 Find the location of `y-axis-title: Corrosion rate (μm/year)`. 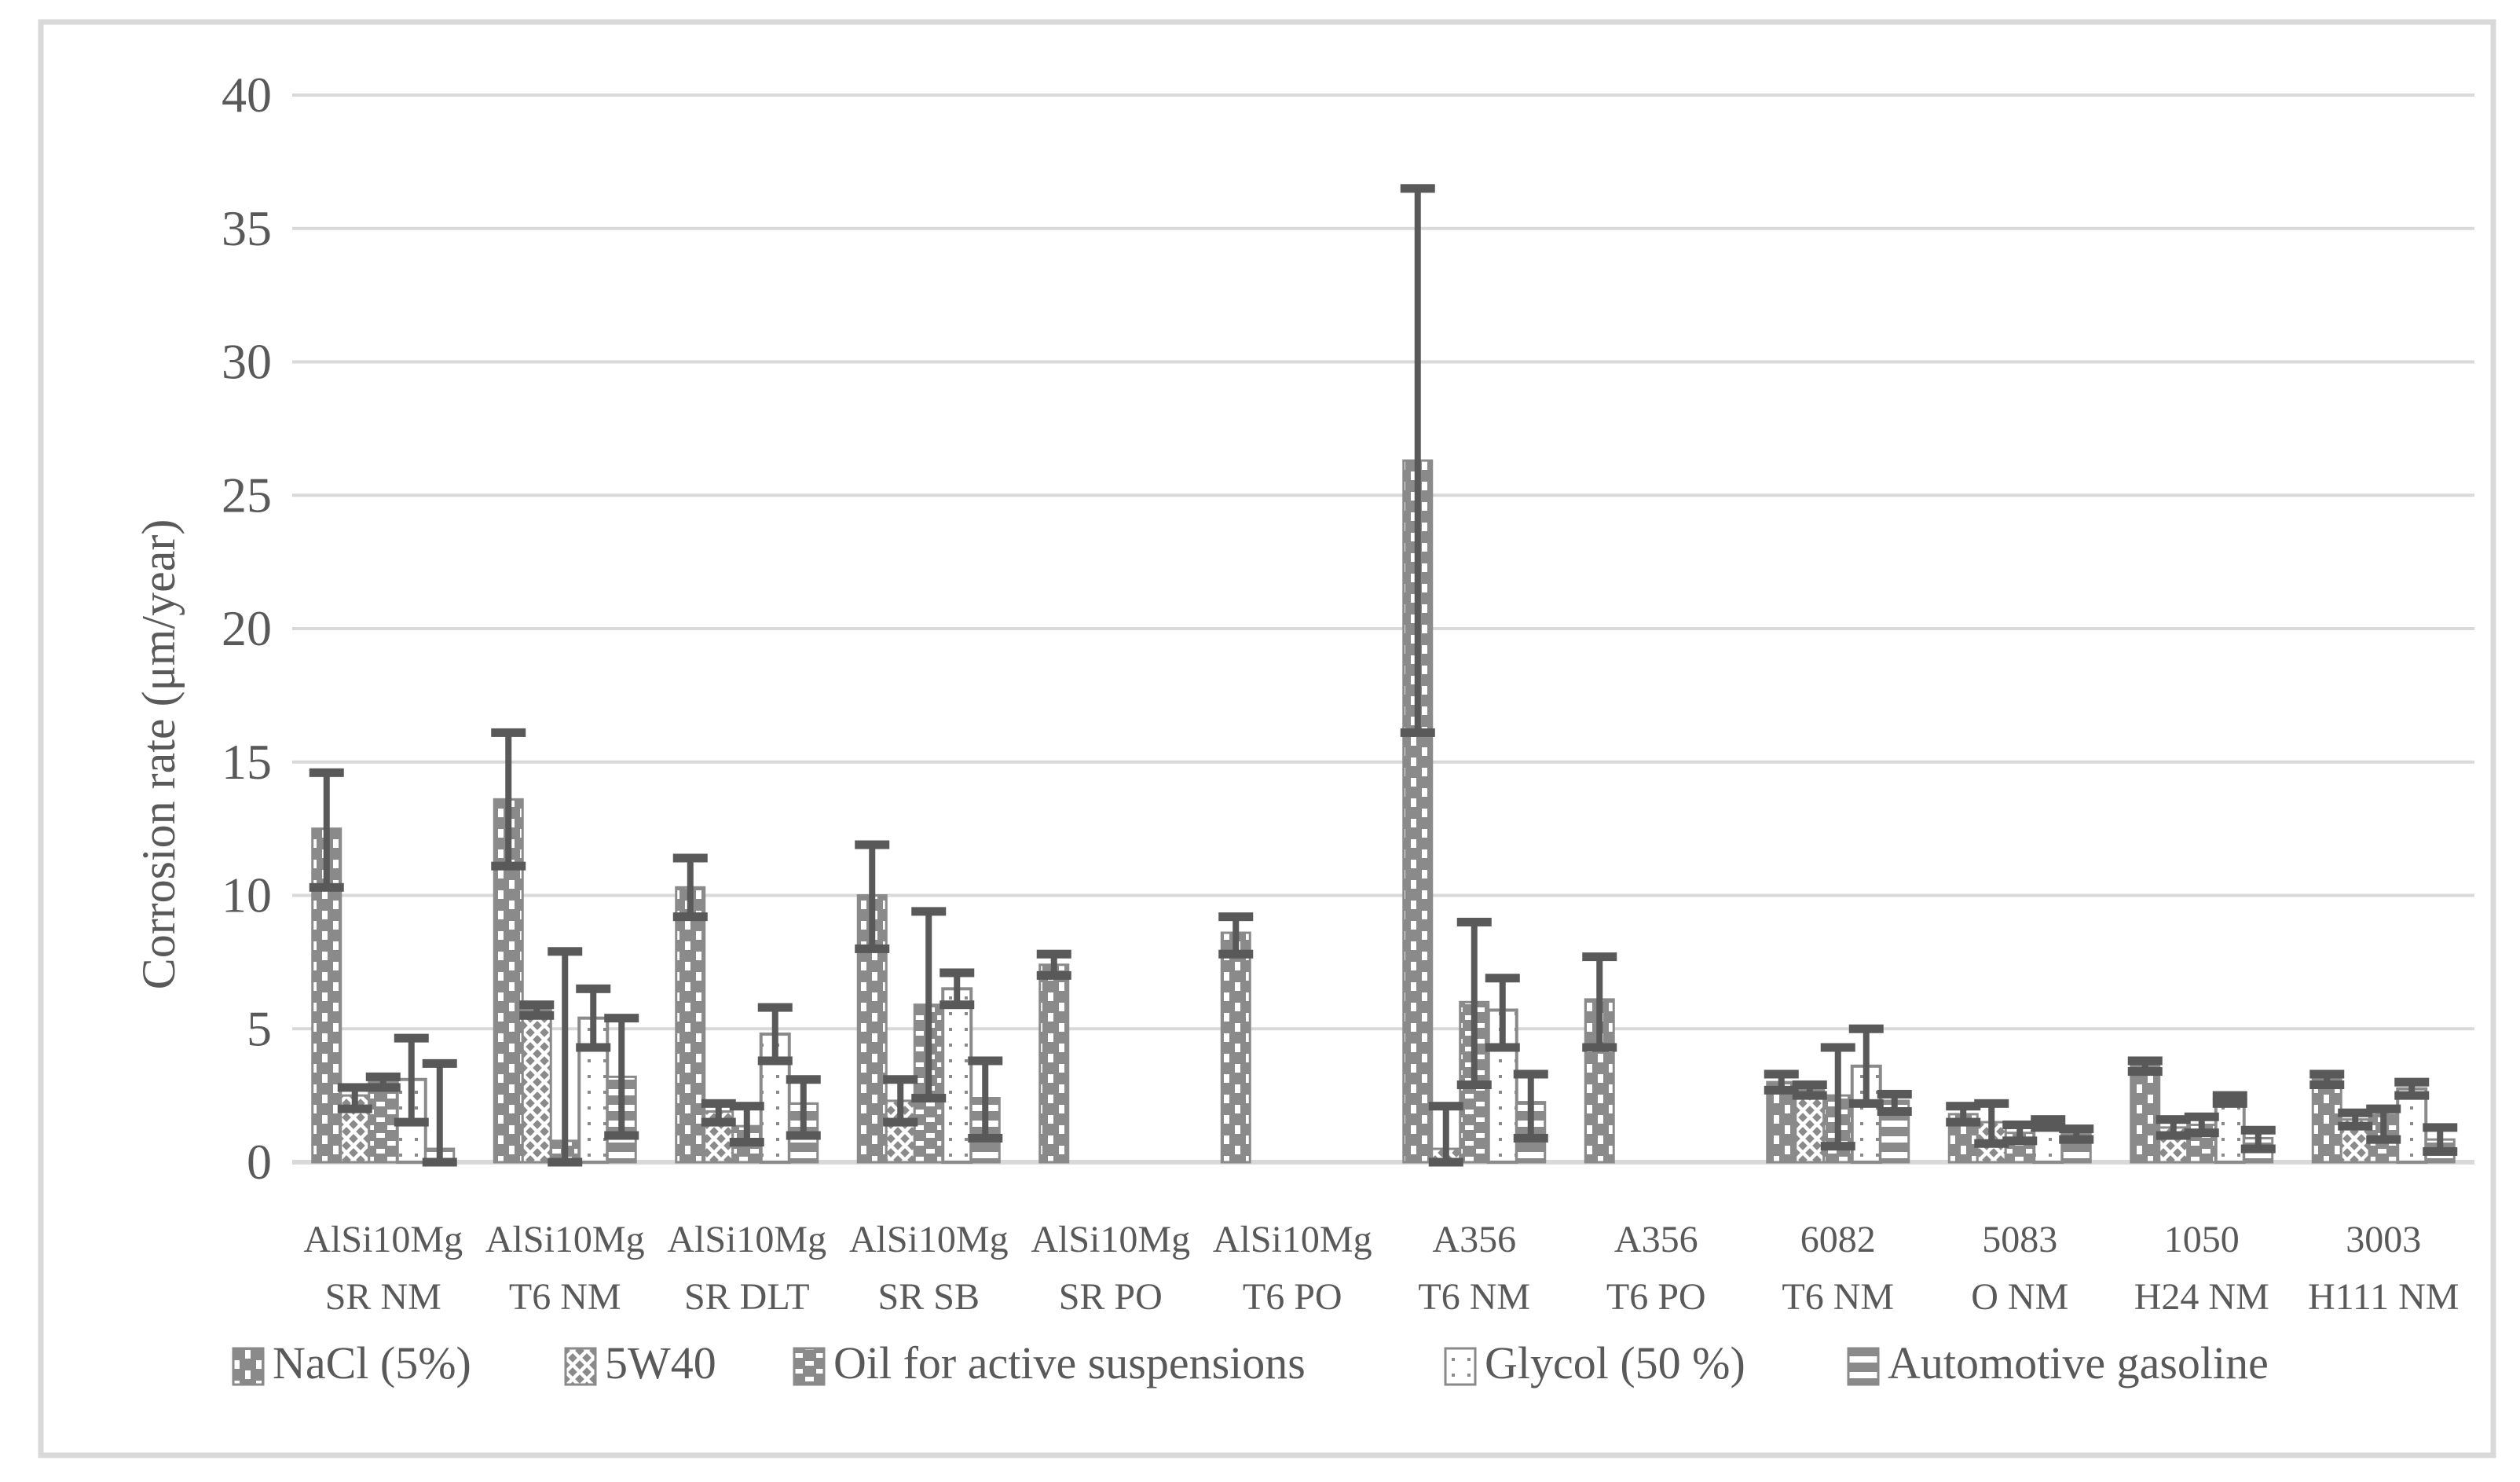

y-axis-title: Corrosion rate (μm/year) is located at coordinates (159, 754).